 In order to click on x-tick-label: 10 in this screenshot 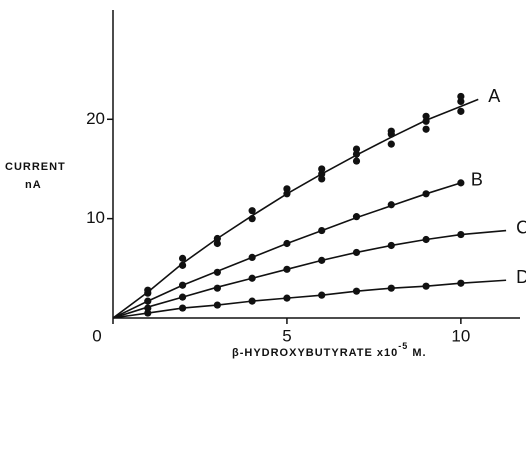, I will do `click(460, 335)`.